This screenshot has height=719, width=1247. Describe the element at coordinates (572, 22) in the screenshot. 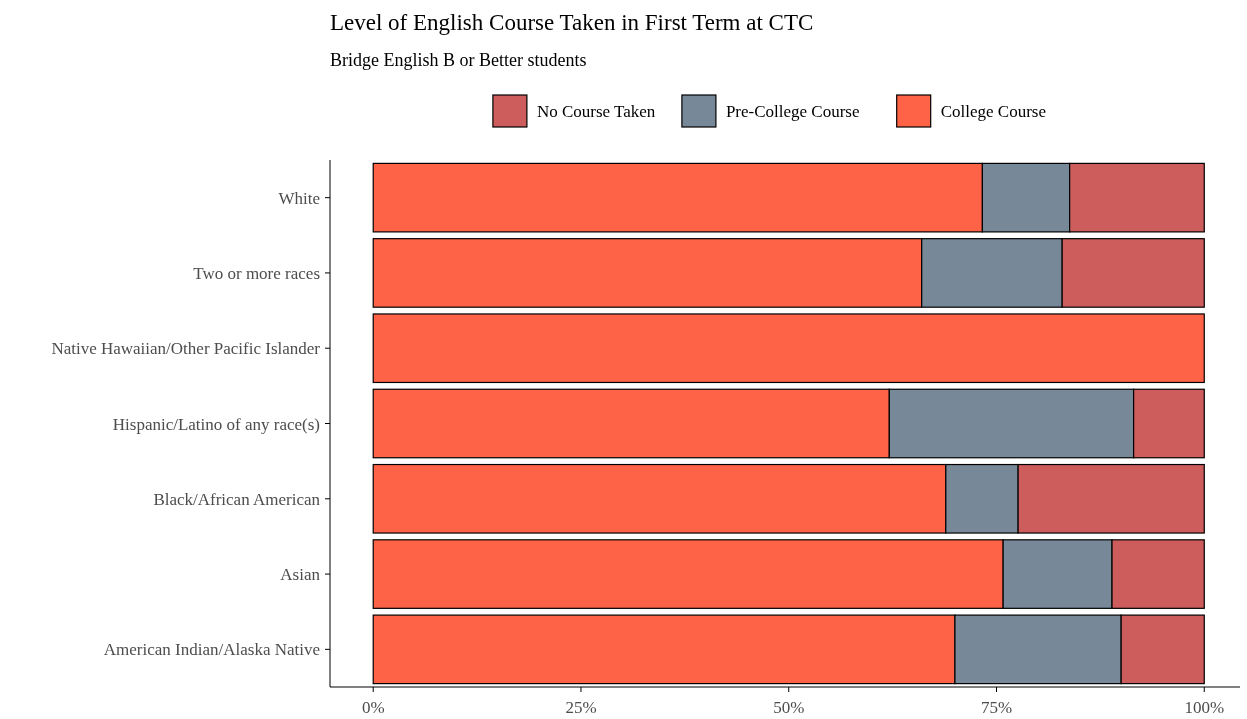

I see `chart-title: Level of English Course Taken in First Term at CTC` at that location.